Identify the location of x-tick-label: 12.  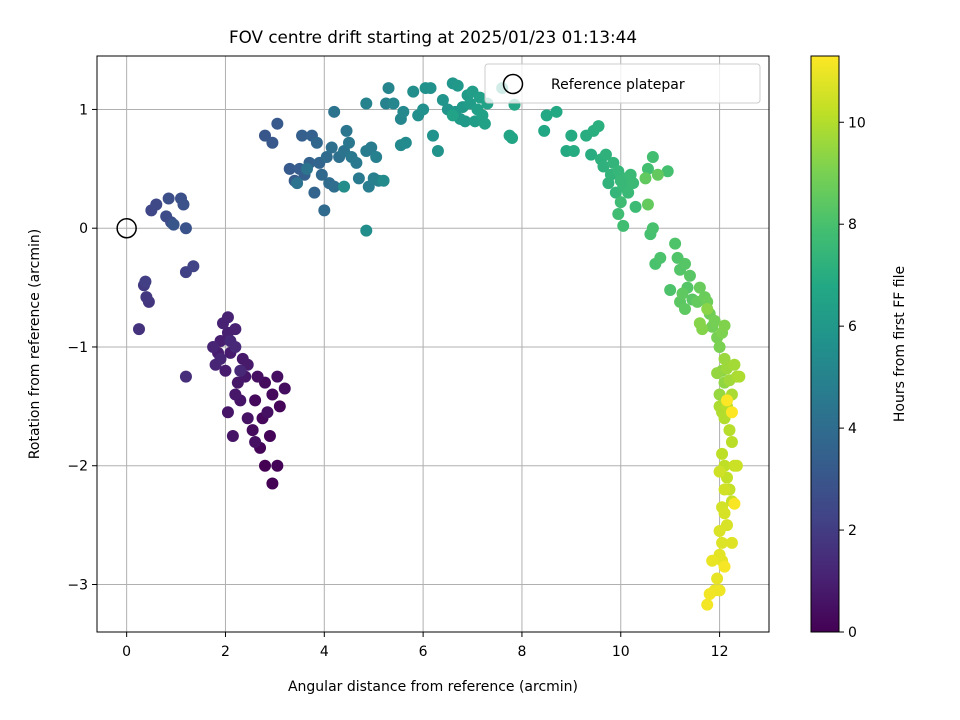
(720, 652).